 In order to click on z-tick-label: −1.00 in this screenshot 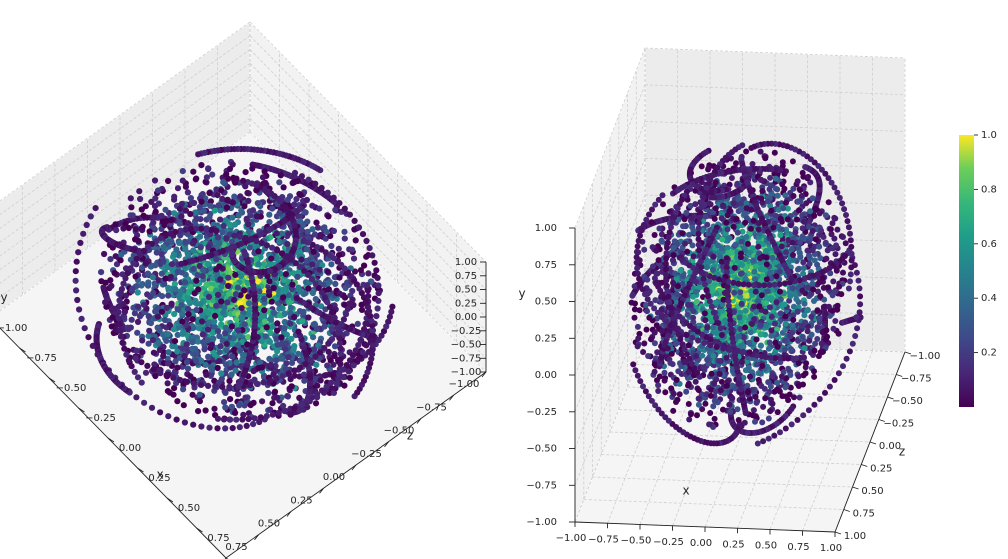, I will do `click(925, 356)`.